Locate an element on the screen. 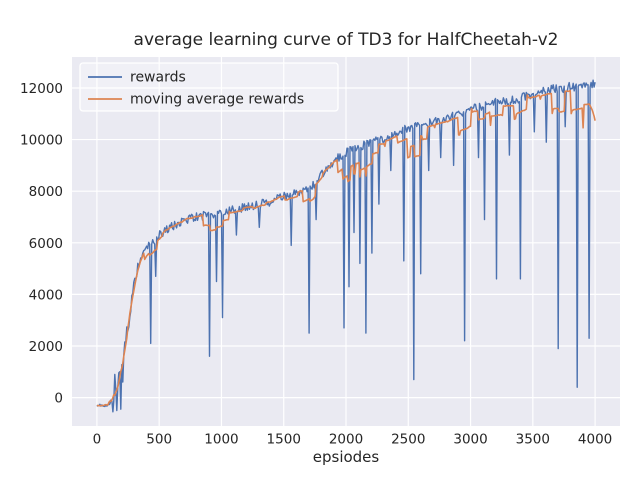 This screenshot has height=480, width=640. x-tick-label: 500 is located at coordinates (159, 440).